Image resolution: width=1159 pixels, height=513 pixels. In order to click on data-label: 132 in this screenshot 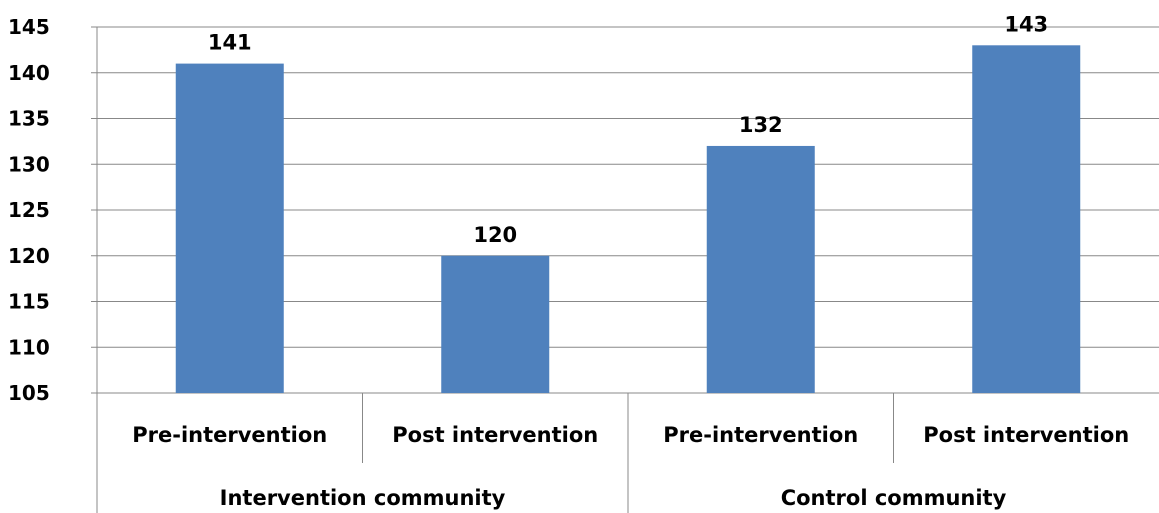, I will do `click(761, 125)`.